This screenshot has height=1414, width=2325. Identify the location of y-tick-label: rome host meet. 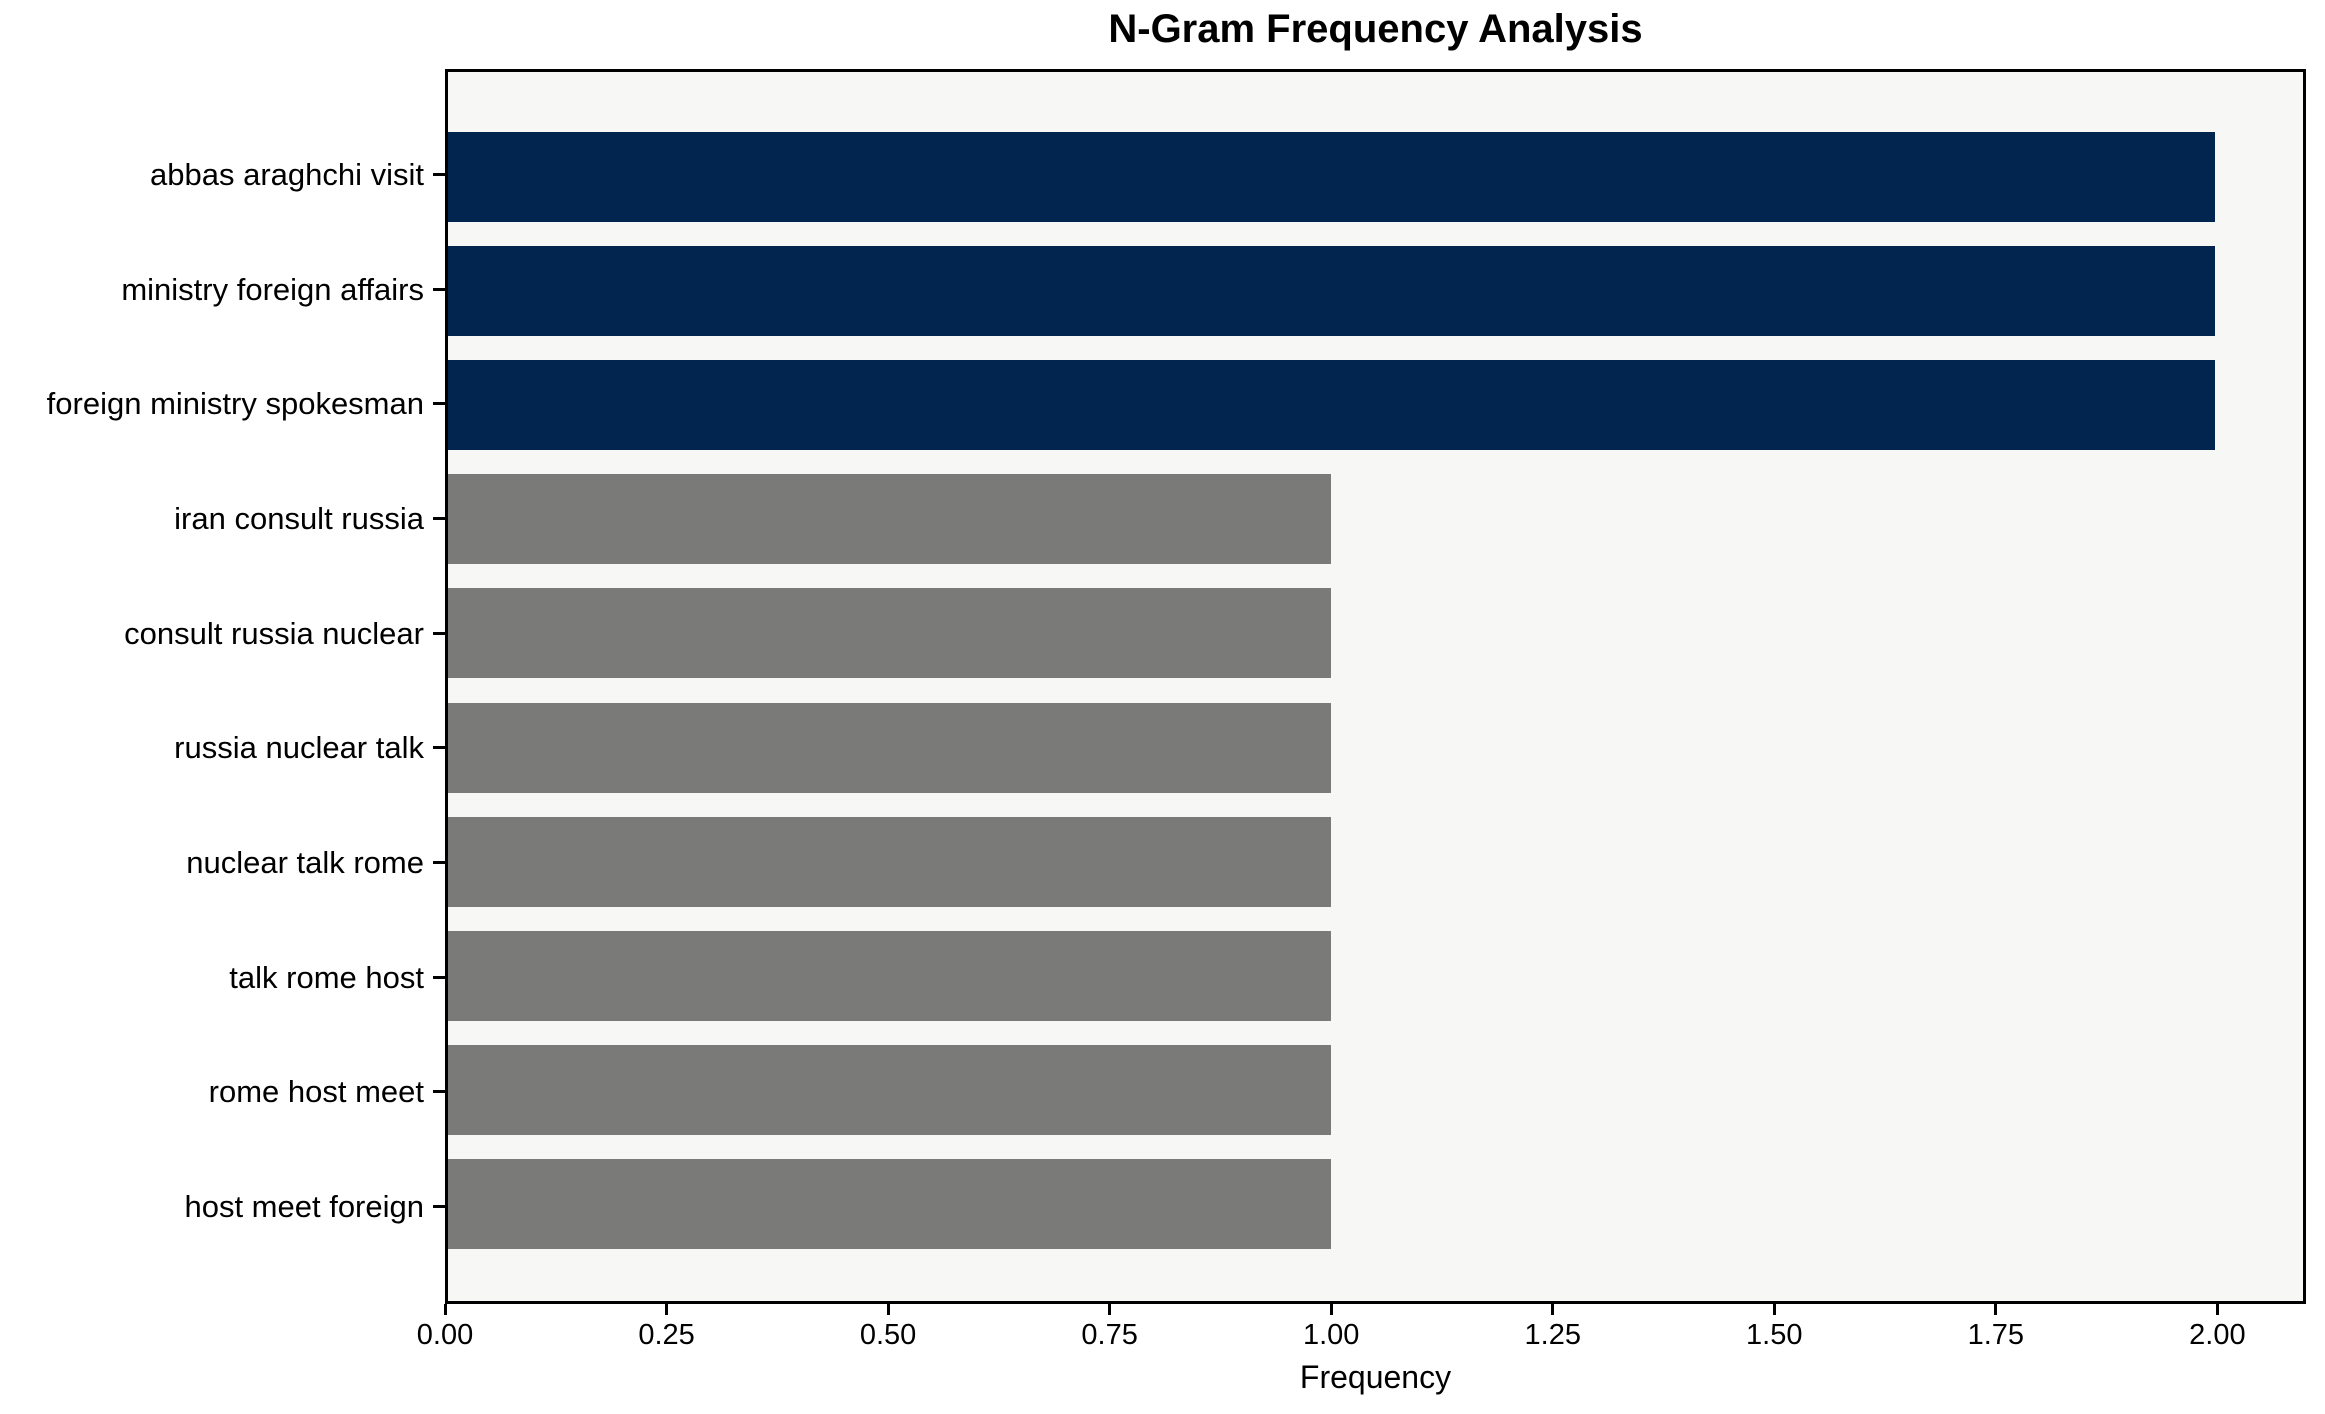
(316, 1092).